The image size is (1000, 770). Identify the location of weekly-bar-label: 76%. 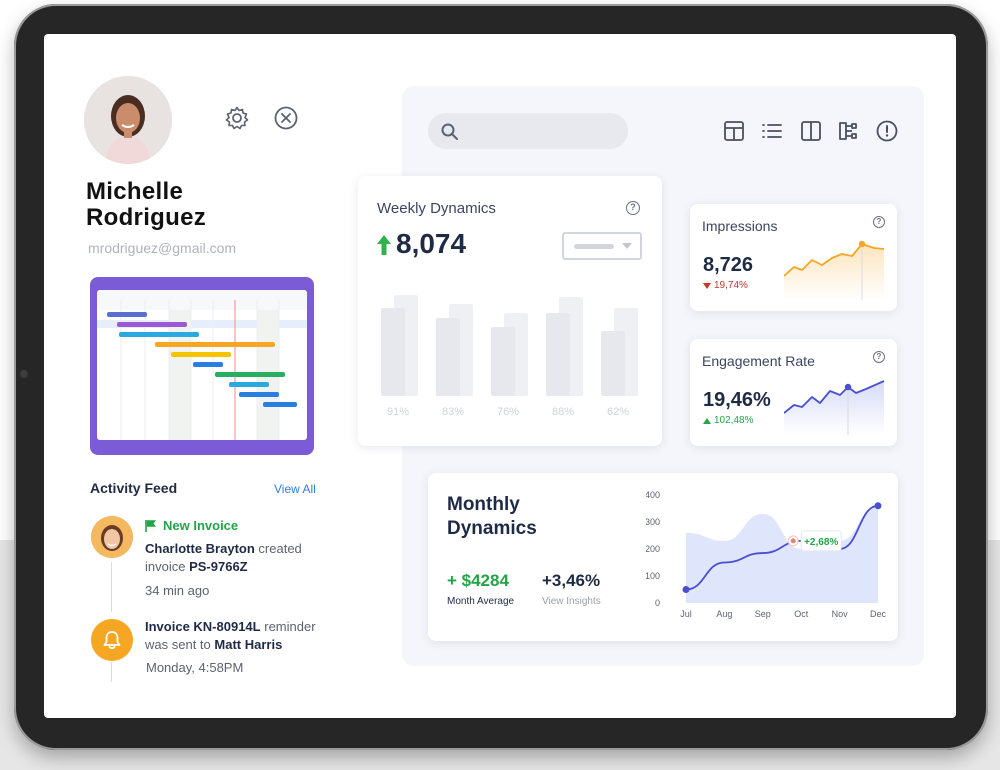
(508, 412).